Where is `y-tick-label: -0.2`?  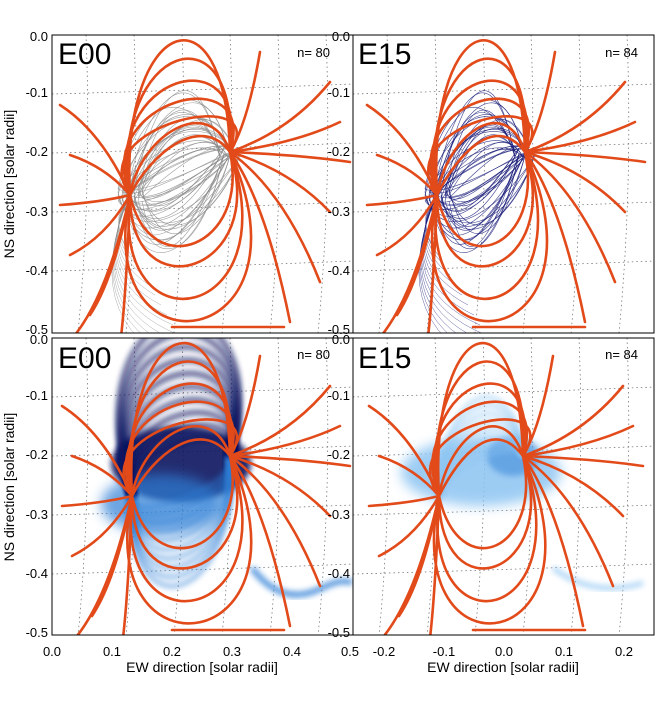 y-tick-label: -0.2 is located at coordinates (37, 151).